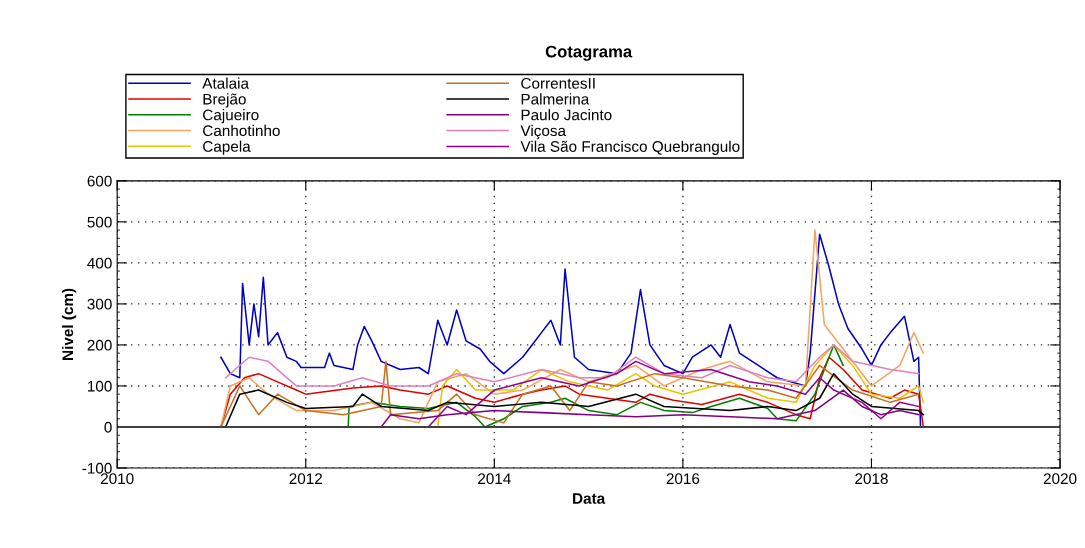  I want to click on legend-label: Atalaia, so click(226, 83).